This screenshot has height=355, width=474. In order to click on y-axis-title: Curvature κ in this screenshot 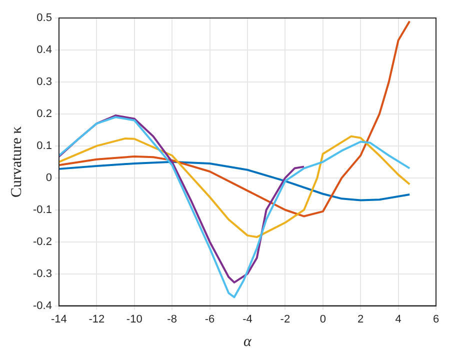, I will do `click(16, 162)`.